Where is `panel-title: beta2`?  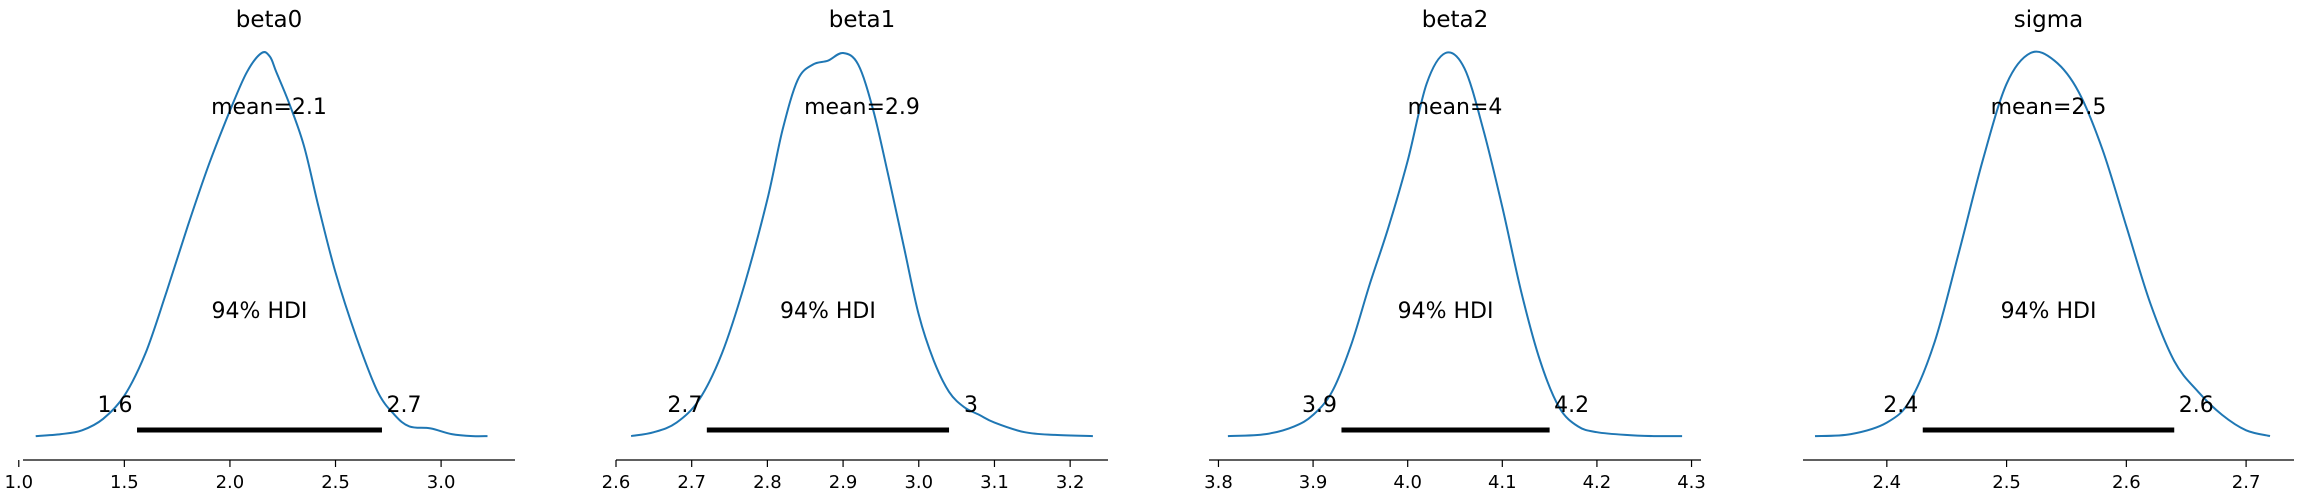 panel-title: beta2 is located at coordinates (1455, 20).